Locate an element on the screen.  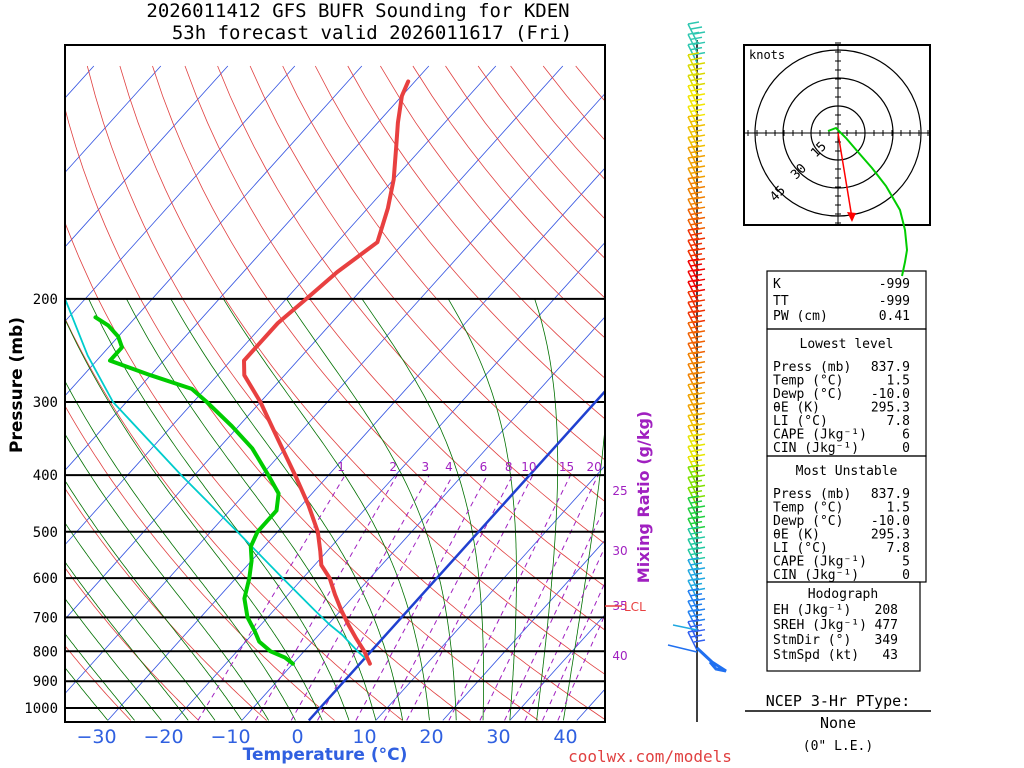
x-axis-label: Temperature (°C) is located at coordinates (325, 755).